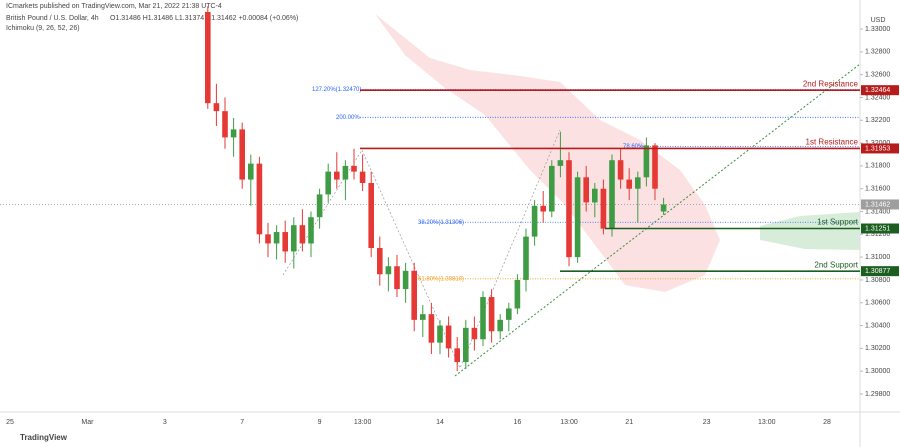  I want to click on level-label: 1.32464, so click(877, 90).